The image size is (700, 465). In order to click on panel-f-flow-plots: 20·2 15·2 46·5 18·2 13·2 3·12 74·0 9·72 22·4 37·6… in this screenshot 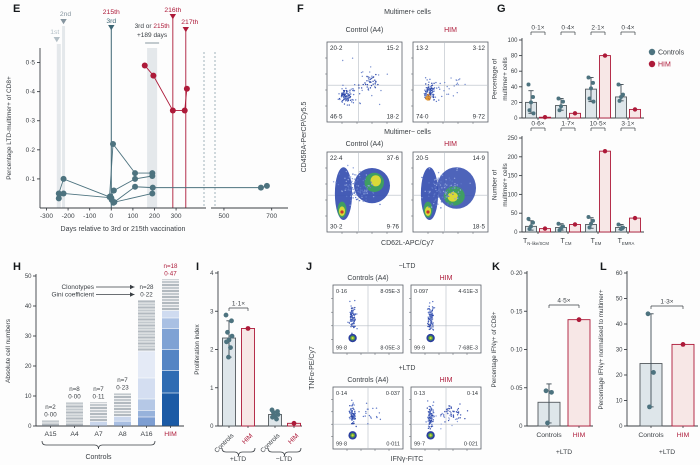, I will do `click(395, 128)`.